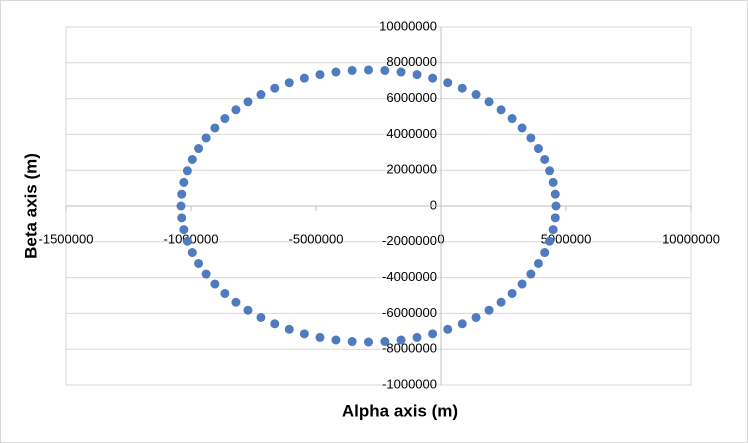 This screenshot has width=748, height=443. Describe the element at coordinates (30, 206) in the screenshot. I see `y-axis-title: Beta axis (m)` at that location.